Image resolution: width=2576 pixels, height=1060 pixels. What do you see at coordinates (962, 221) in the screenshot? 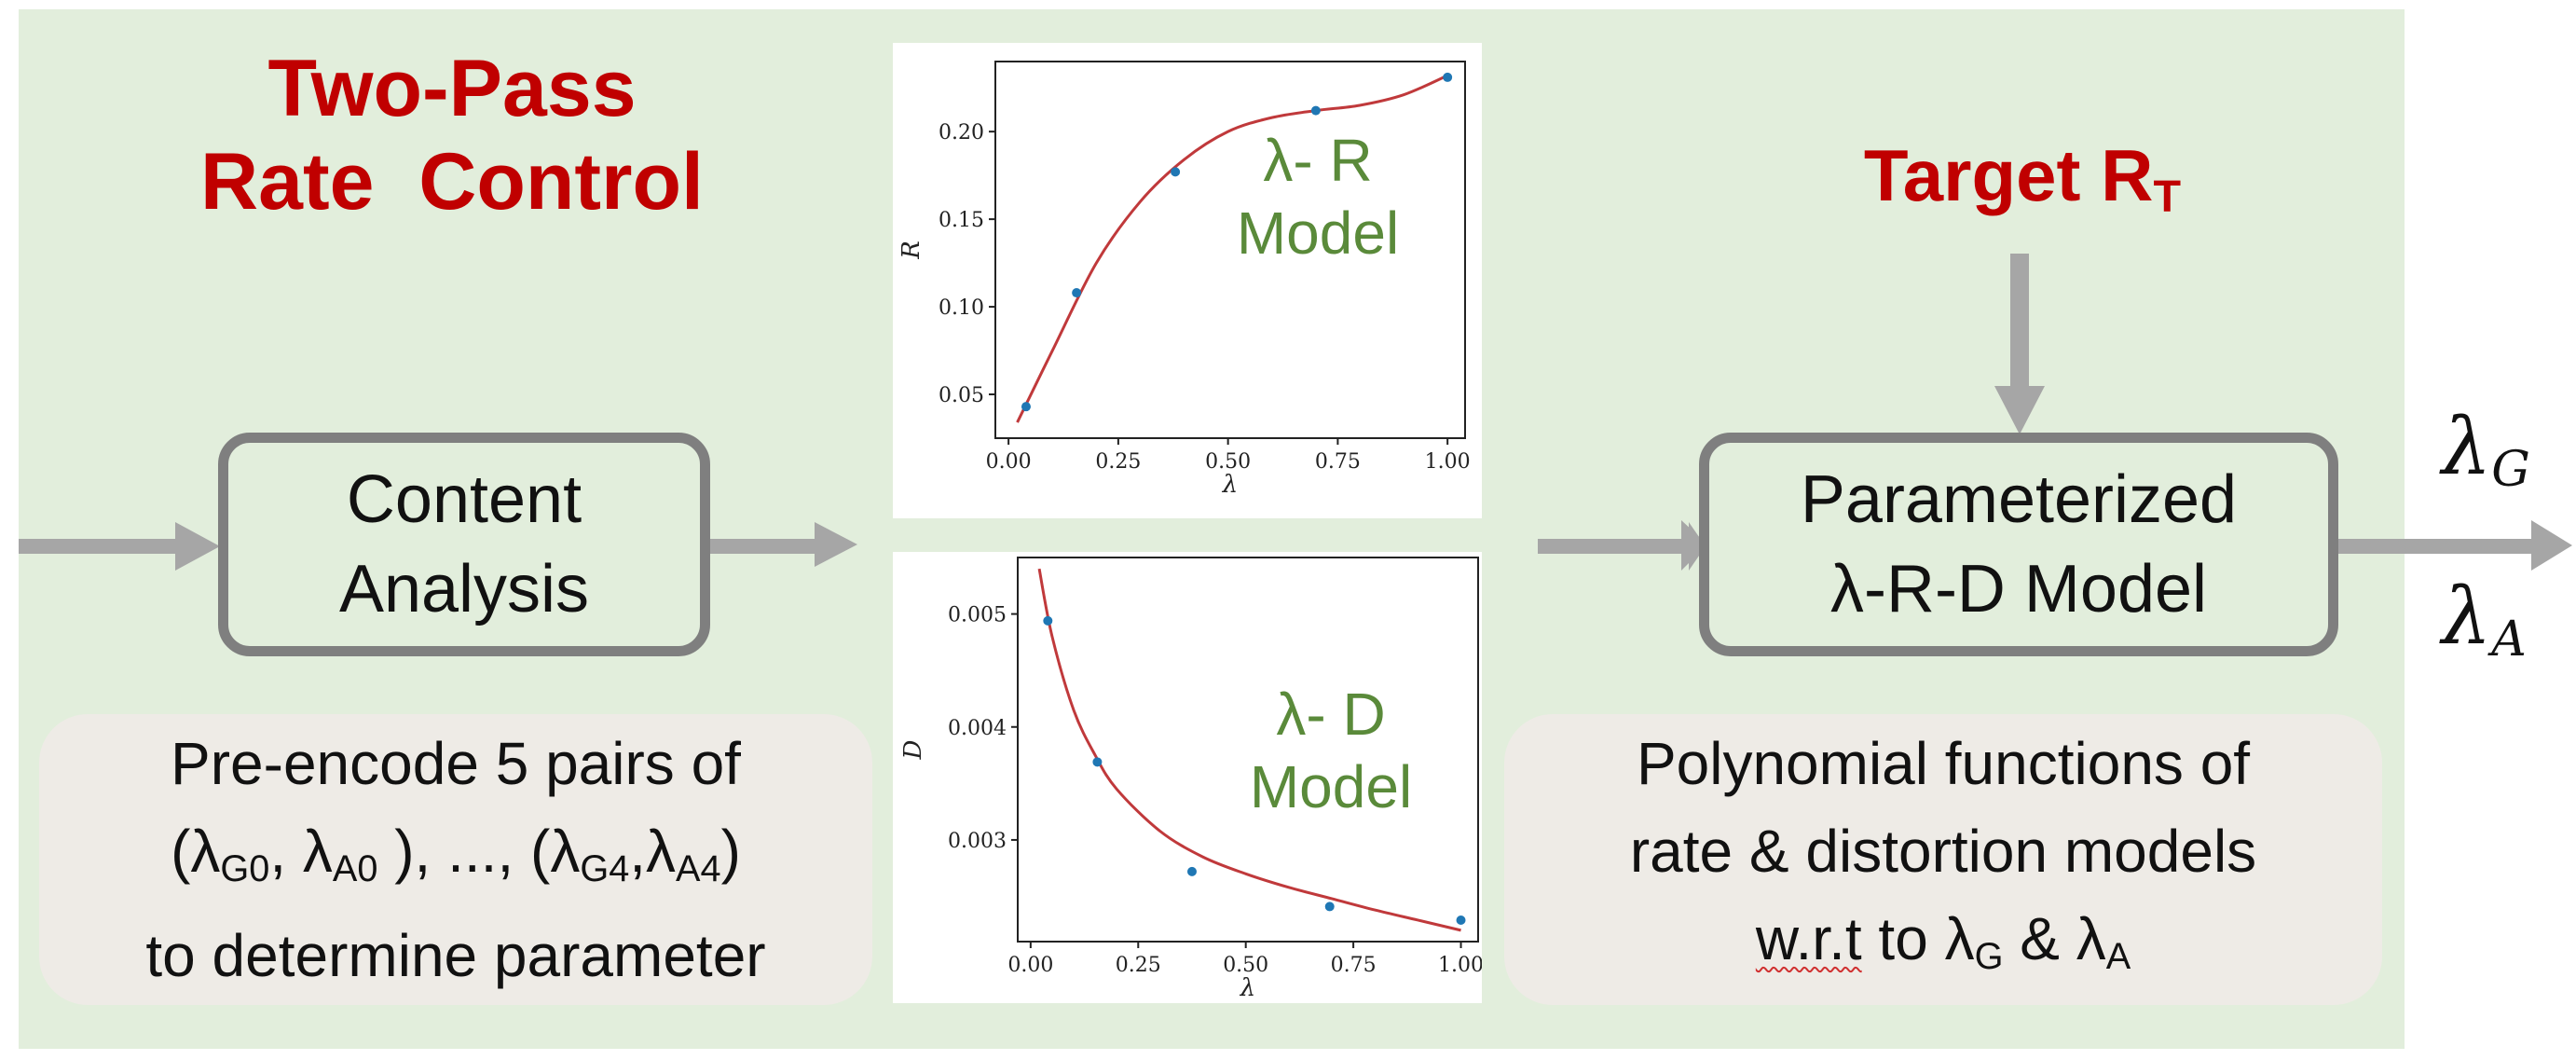
I see `y-tick-label: 0.15` at bounding box center [962, 221].